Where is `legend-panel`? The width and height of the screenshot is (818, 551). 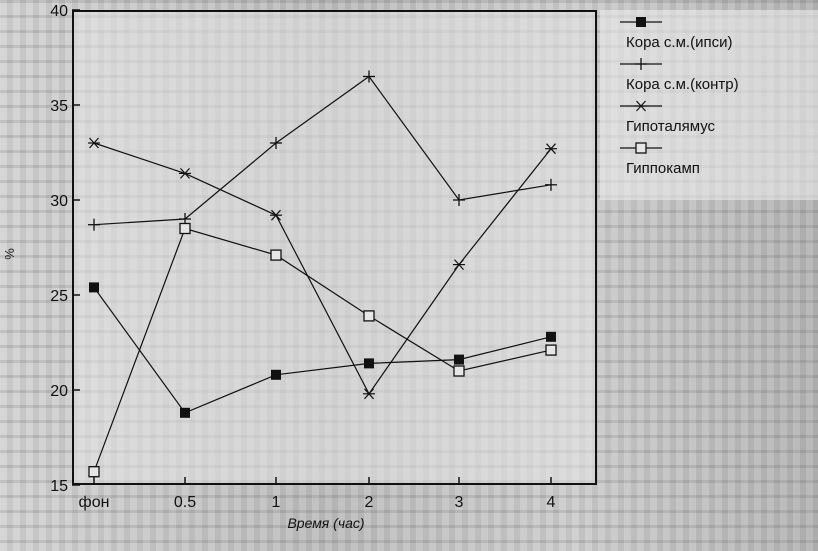 legend-panel is located at coordinates (709, 105).